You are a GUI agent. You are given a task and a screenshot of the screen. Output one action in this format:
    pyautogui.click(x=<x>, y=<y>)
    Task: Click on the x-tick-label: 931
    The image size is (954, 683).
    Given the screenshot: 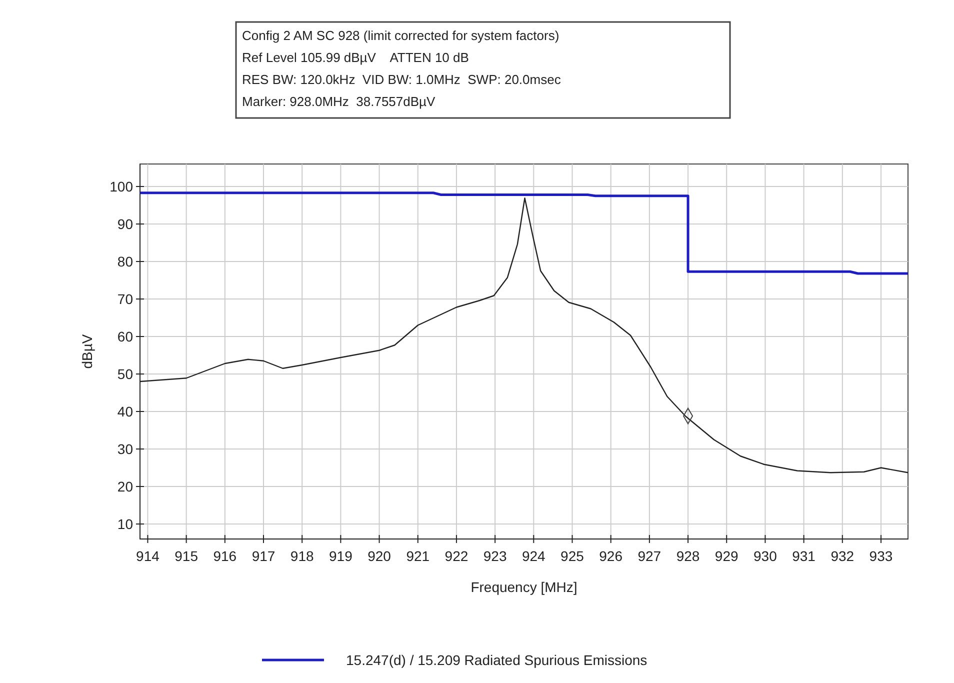 What is the action you would take?
    pyautogui.click(x=804, y=556)
    